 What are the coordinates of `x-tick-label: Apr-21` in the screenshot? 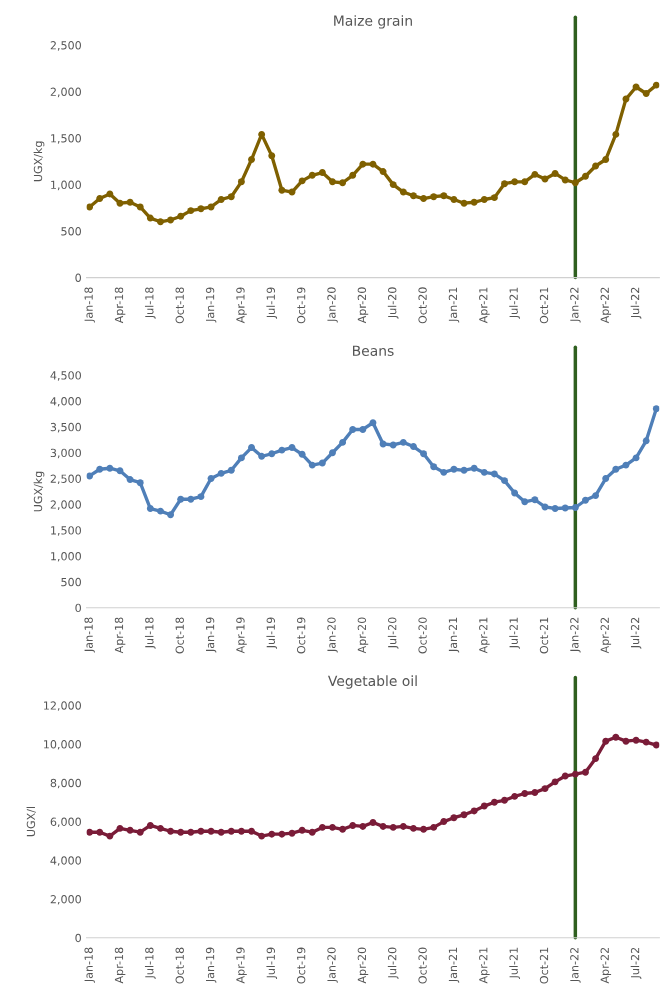 It's located at (484, 635).